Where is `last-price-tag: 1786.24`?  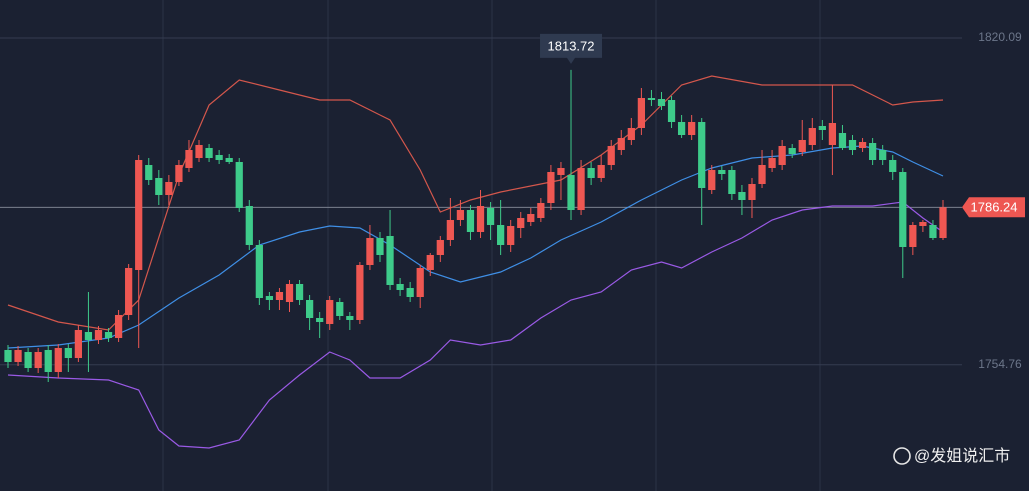
last-price-tag: 1786.24 is located at coordinates (994, 207).